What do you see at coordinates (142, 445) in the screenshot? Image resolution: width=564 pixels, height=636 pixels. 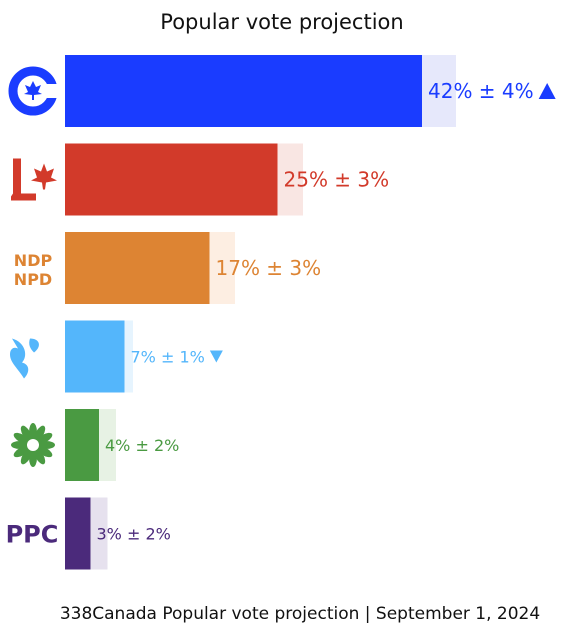 I see `data-label: 4% ± 2%` at bounding box center [142, 445].